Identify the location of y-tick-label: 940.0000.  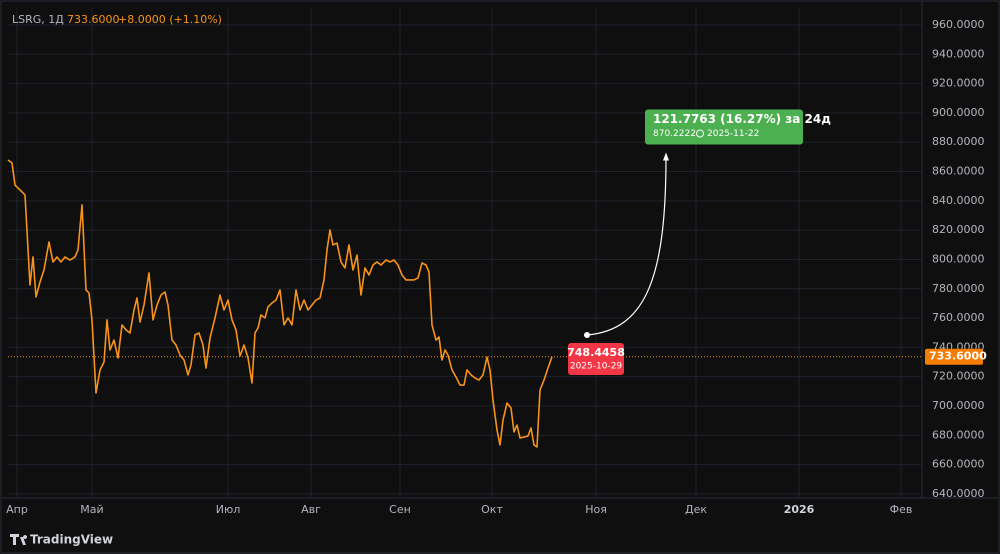
(958, 53).